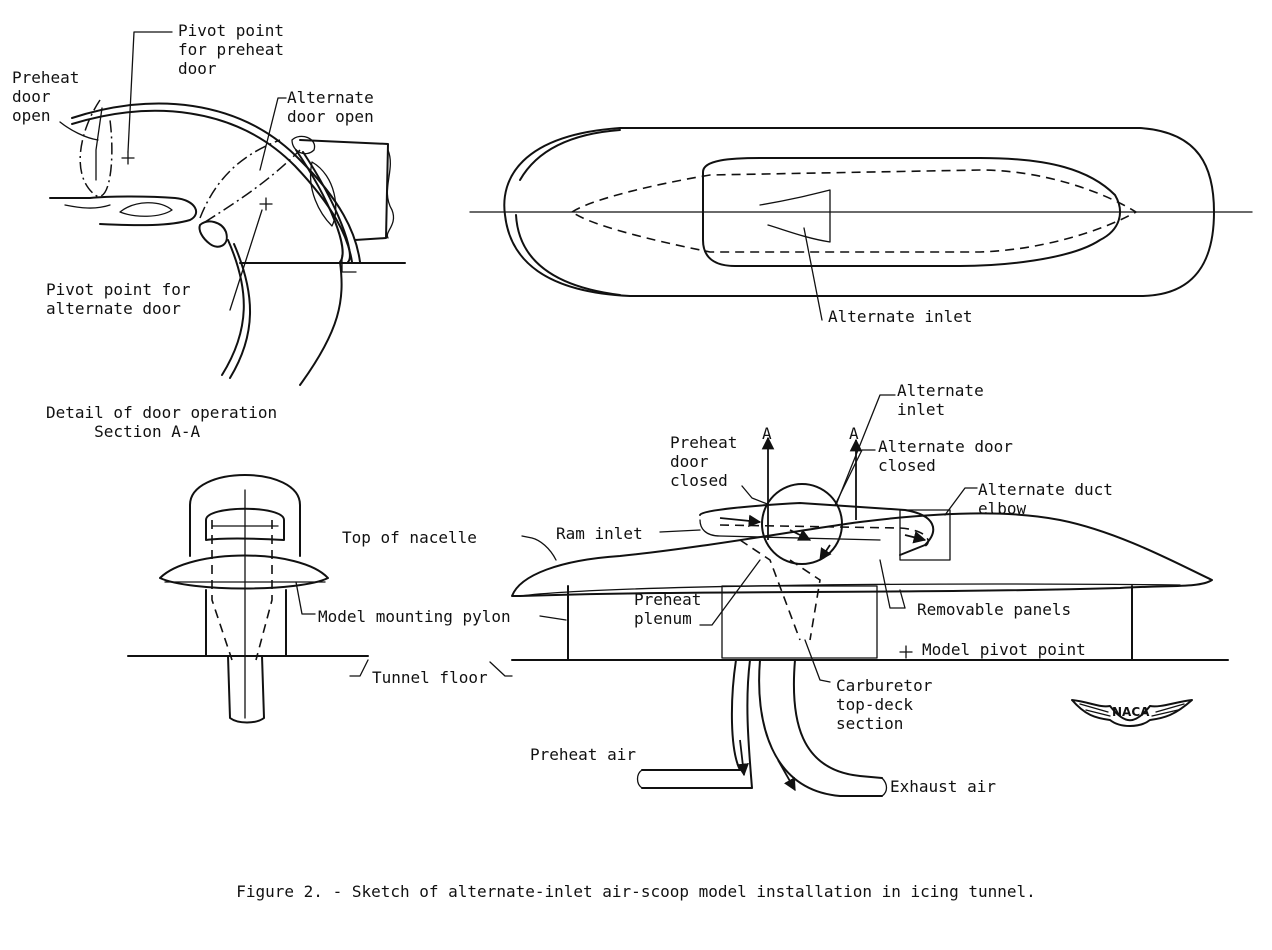  What do you see at coordinates (994, 609) in the screenshot?
I see `label-removable-panels: Removable panels` at bounding box center [994, 609].